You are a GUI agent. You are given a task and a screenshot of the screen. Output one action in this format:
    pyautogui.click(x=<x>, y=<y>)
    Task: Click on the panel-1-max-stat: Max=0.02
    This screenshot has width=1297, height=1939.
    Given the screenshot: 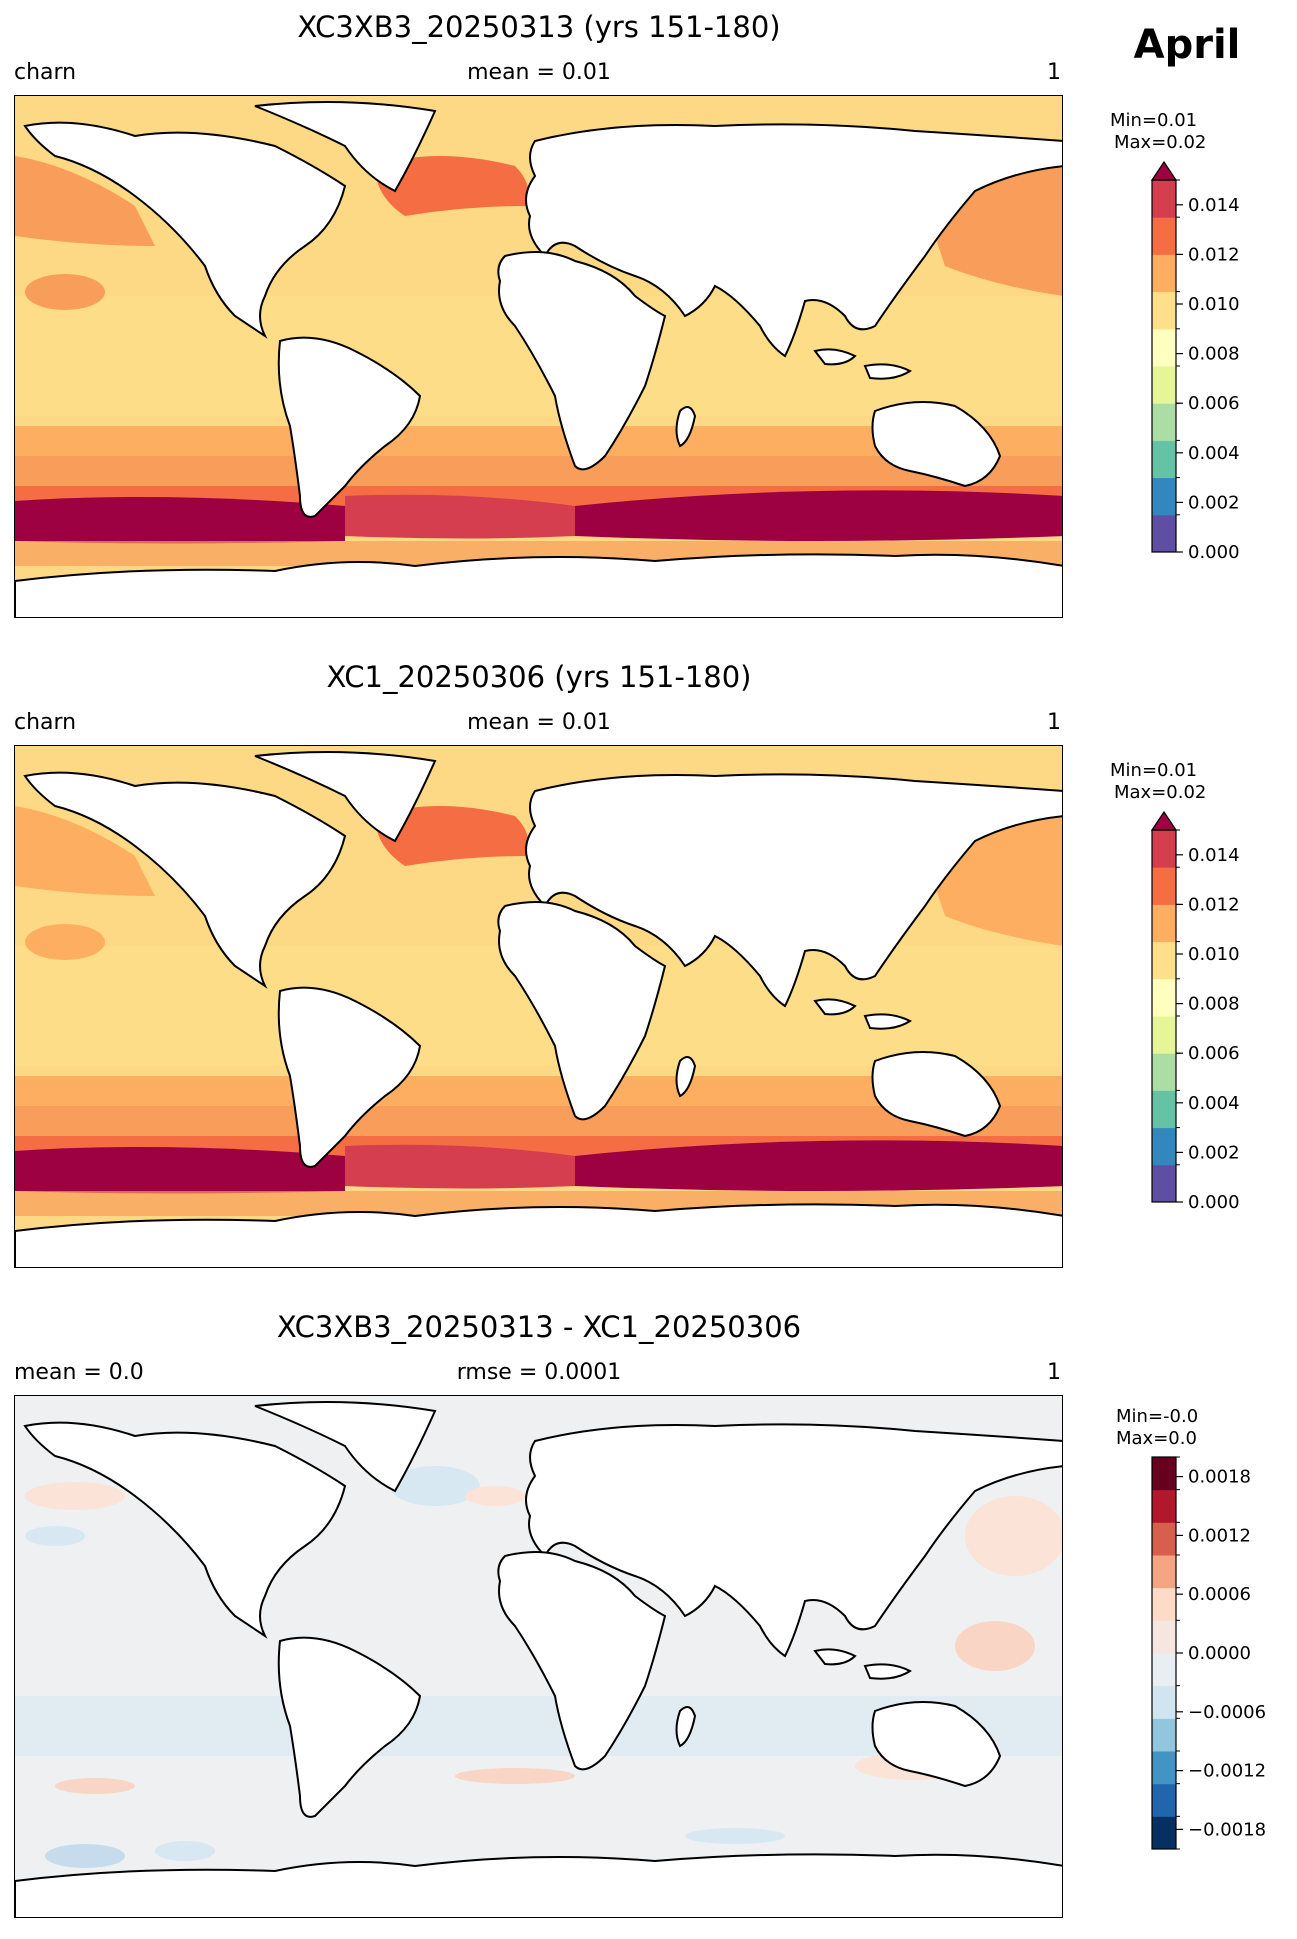 What is the action you would take?
    pyautogui.click(x=1160, y=142)
    